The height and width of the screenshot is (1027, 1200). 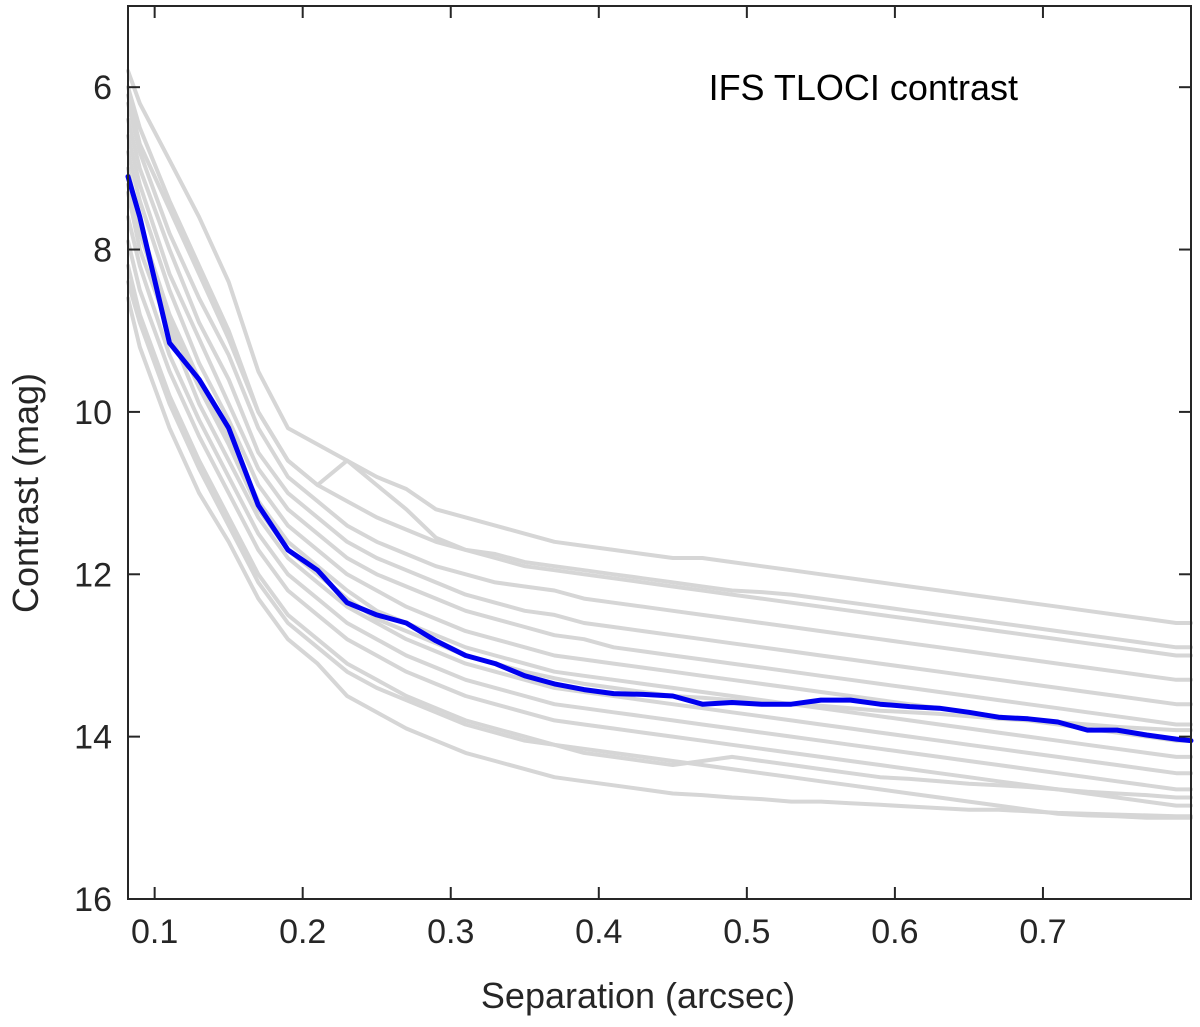 What do you see at coordinates (102, 251) in the screenshot?
I see `y-tick-label-2: 8` at bounding box center [102, 251].